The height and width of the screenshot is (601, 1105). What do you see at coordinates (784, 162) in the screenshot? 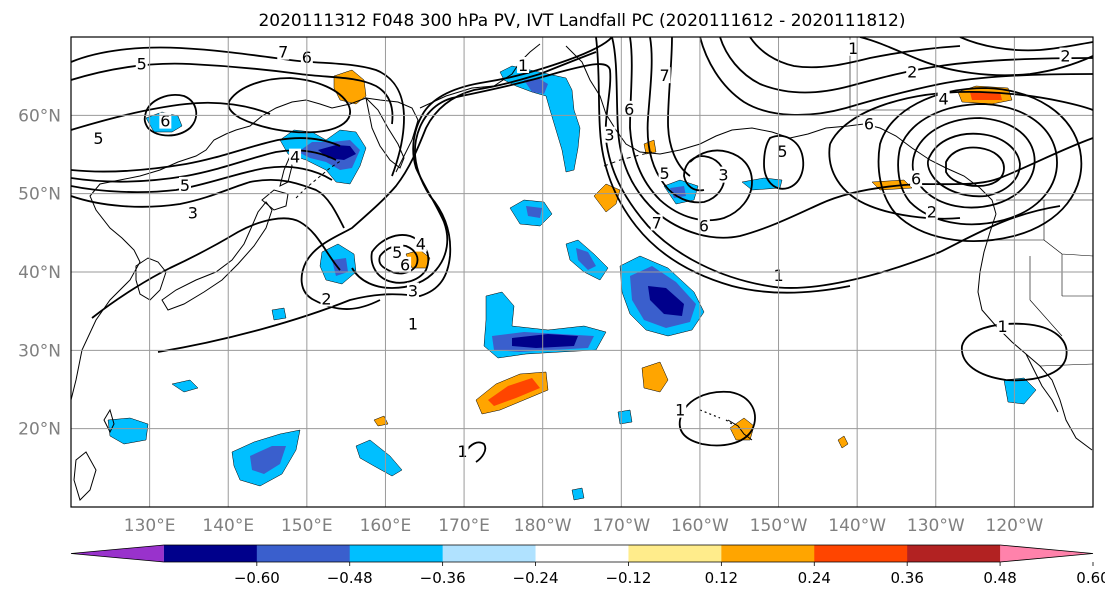
I see `contour-sitka-ring` at bounding box center [784, 162].